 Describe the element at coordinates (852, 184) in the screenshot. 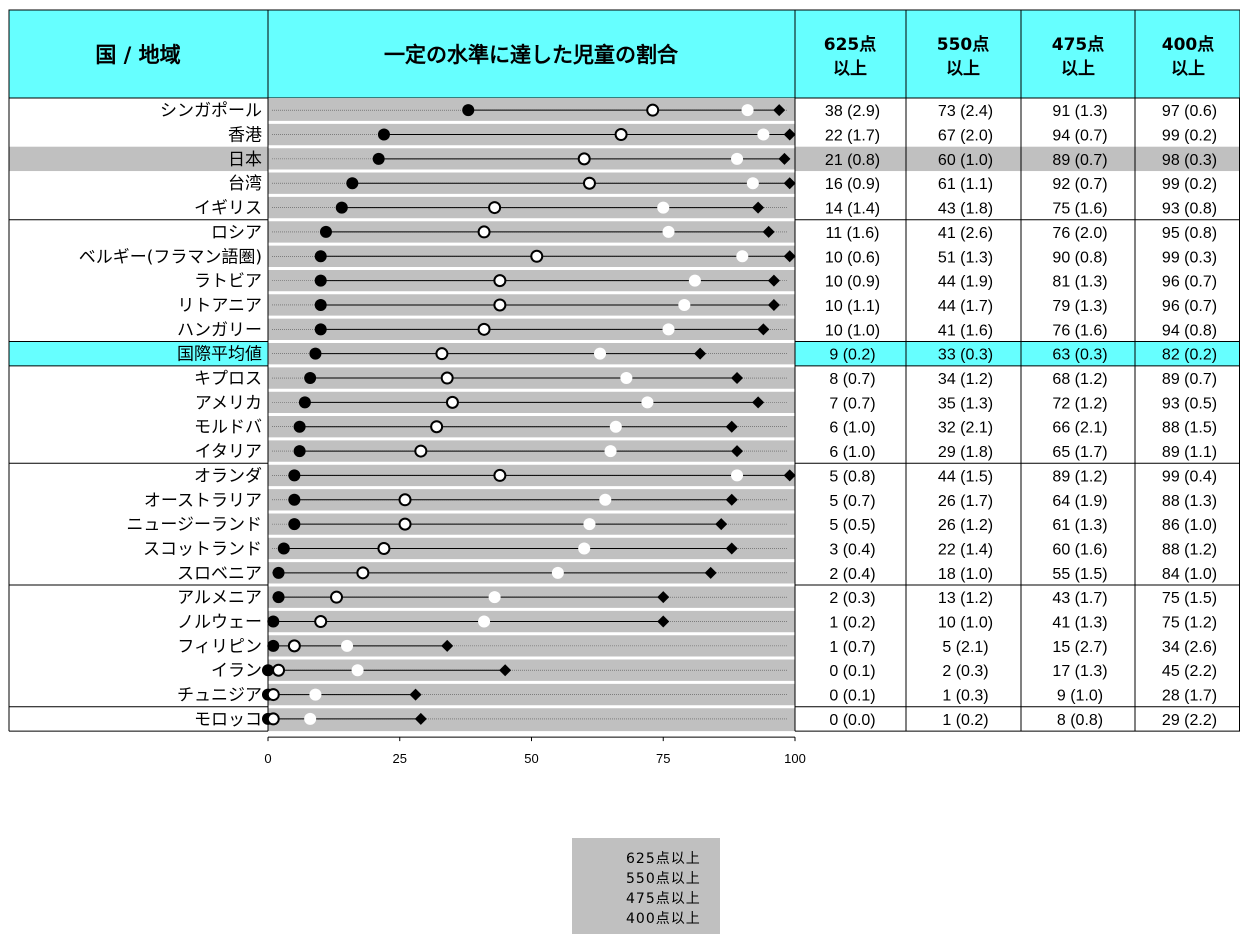

I see `table-cell: 16 (0.9)` at that location.